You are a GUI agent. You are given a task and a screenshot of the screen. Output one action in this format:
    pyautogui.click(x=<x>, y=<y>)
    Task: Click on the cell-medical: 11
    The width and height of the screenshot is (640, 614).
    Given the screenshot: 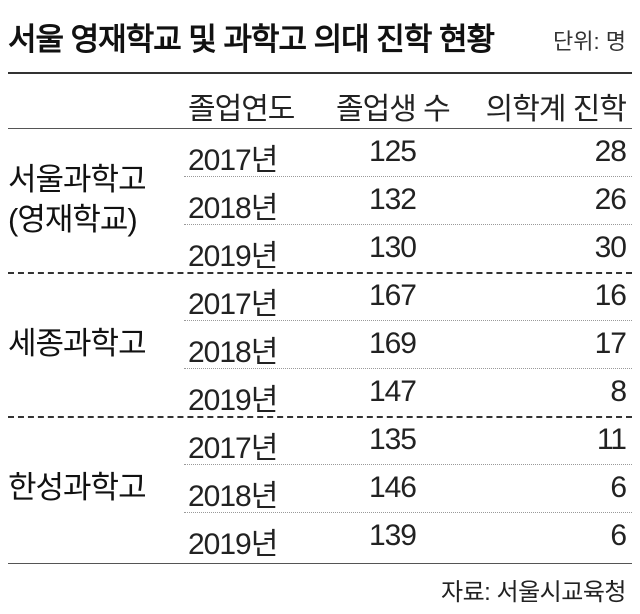 What is the action you would take?
    pyautogui.click(x=611, y=439)
    